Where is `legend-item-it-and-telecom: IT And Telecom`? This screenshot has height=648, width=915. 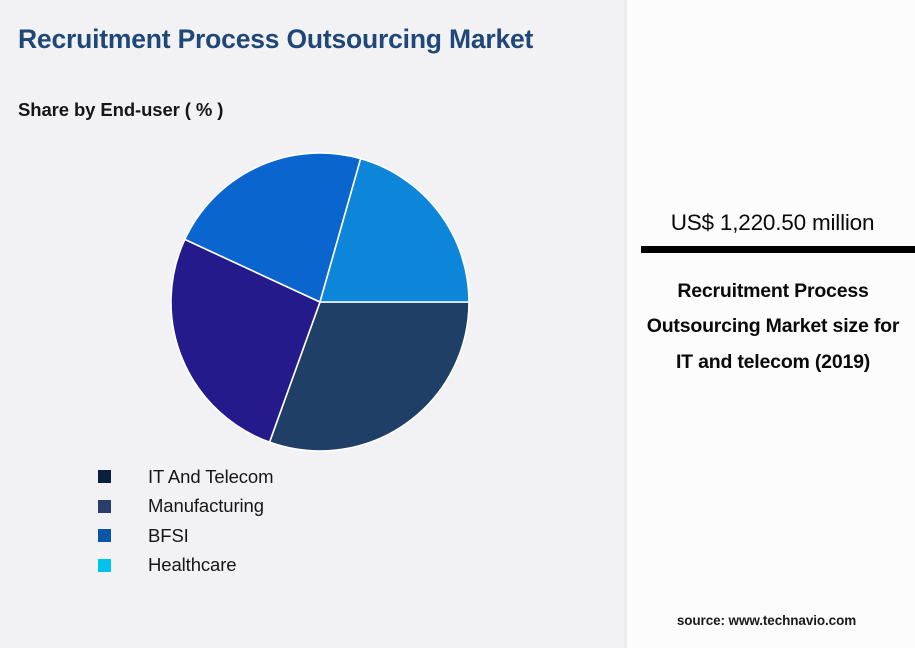
legend-item-it-and-telecom: IT And Telecom is located at coordinates (308, 477).